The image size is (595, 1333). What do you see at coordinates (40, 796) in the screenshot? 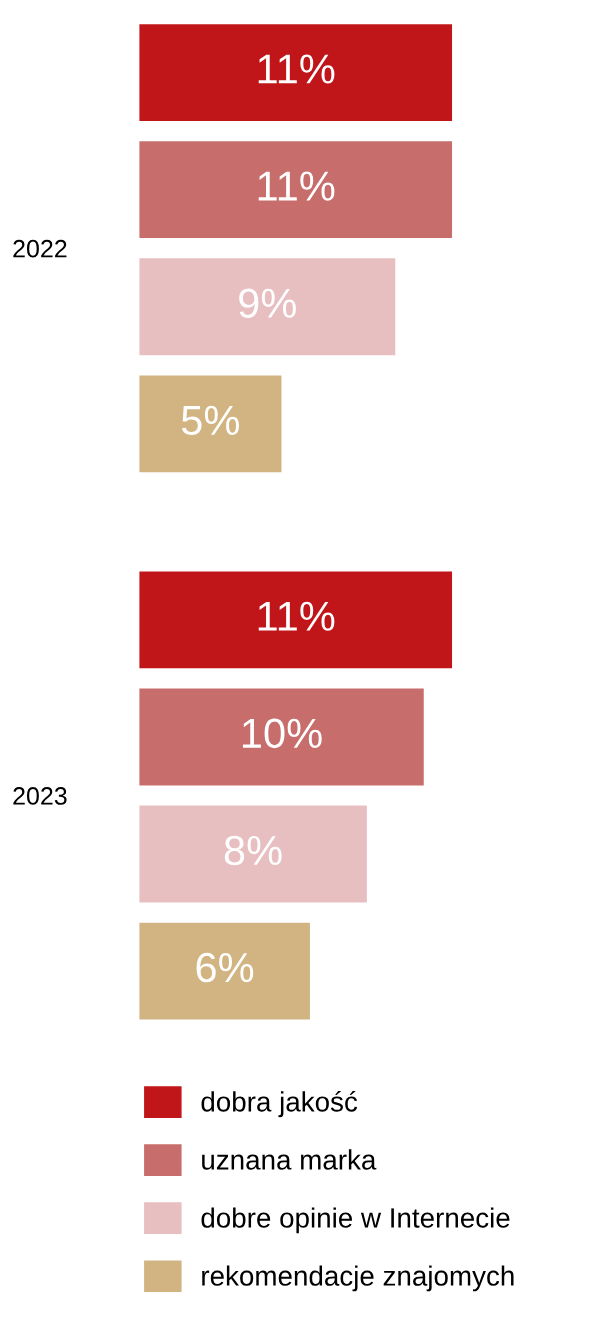
I see `y-tick-label: 2023` at bounding box center [40, 796].